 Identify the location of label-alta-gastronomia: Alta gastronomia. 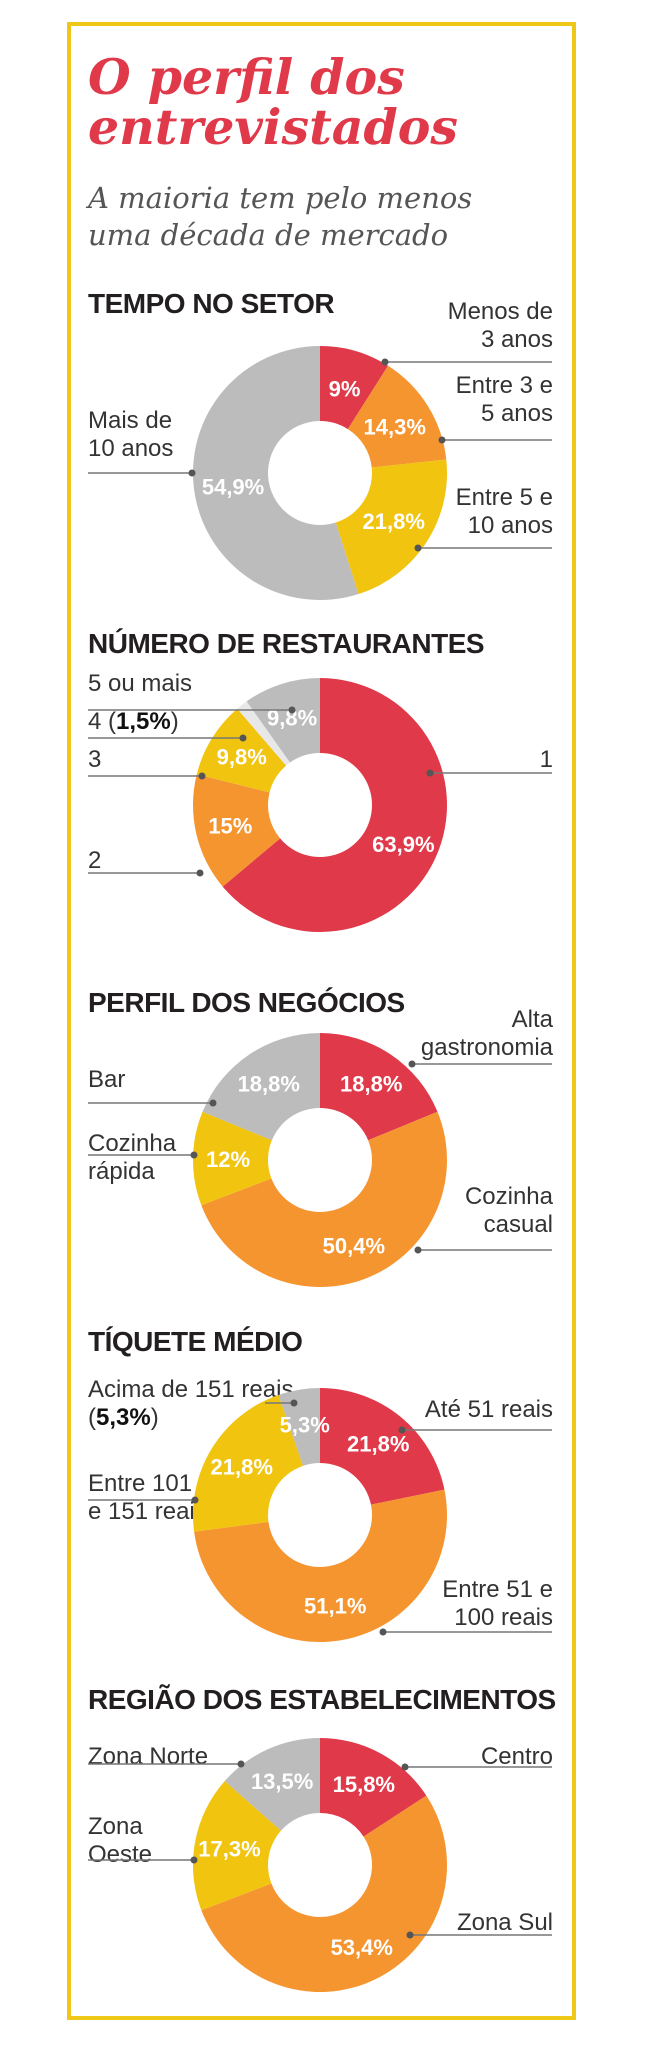
(486, 1033).